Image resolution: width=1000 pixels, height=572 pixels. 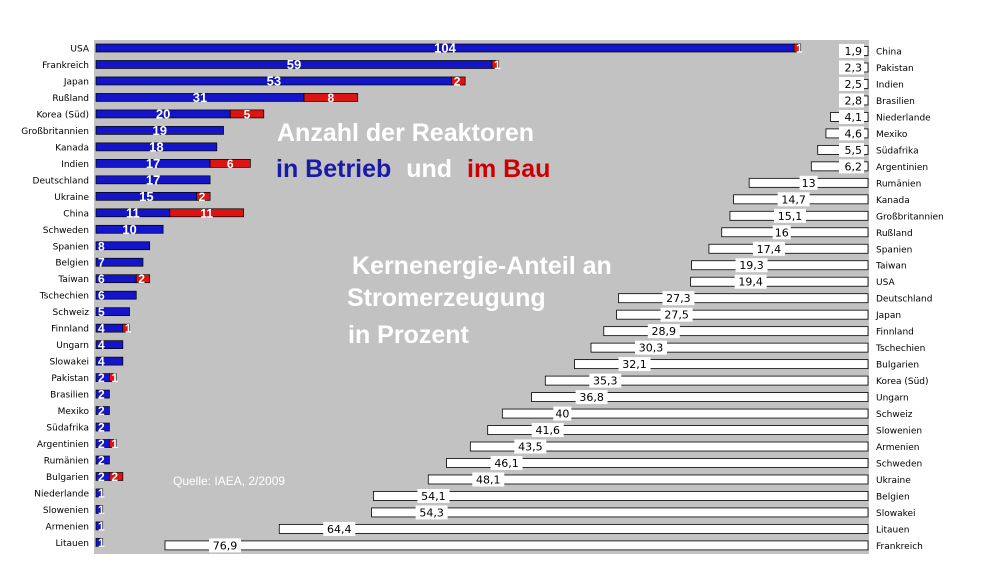 I want to click on share-value-finnland: 28,9, so click(x=664, y=331).